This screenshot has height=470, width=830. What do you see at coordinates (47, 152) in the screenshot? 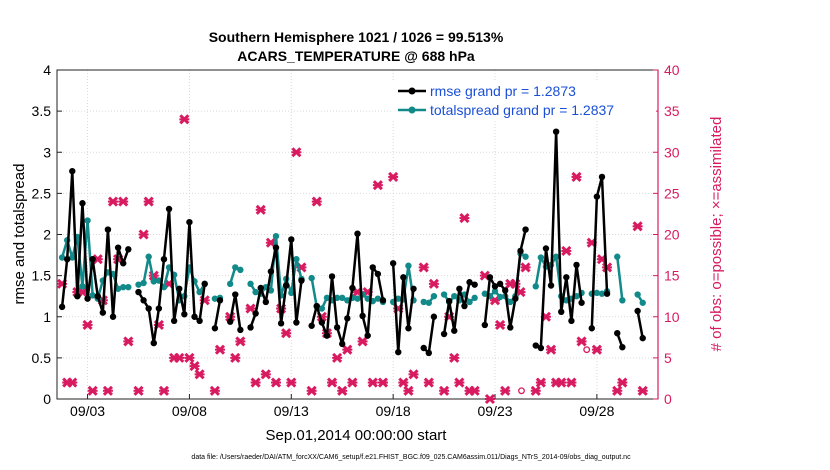
I see `y-tick-label: 3` at bounding box center [47, 152].